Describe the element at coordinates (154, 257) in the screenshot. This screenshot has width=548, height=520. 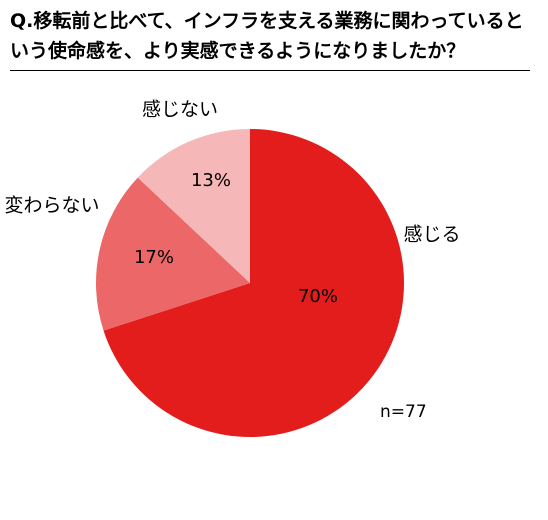
I see `value-label: 17%` at that location.